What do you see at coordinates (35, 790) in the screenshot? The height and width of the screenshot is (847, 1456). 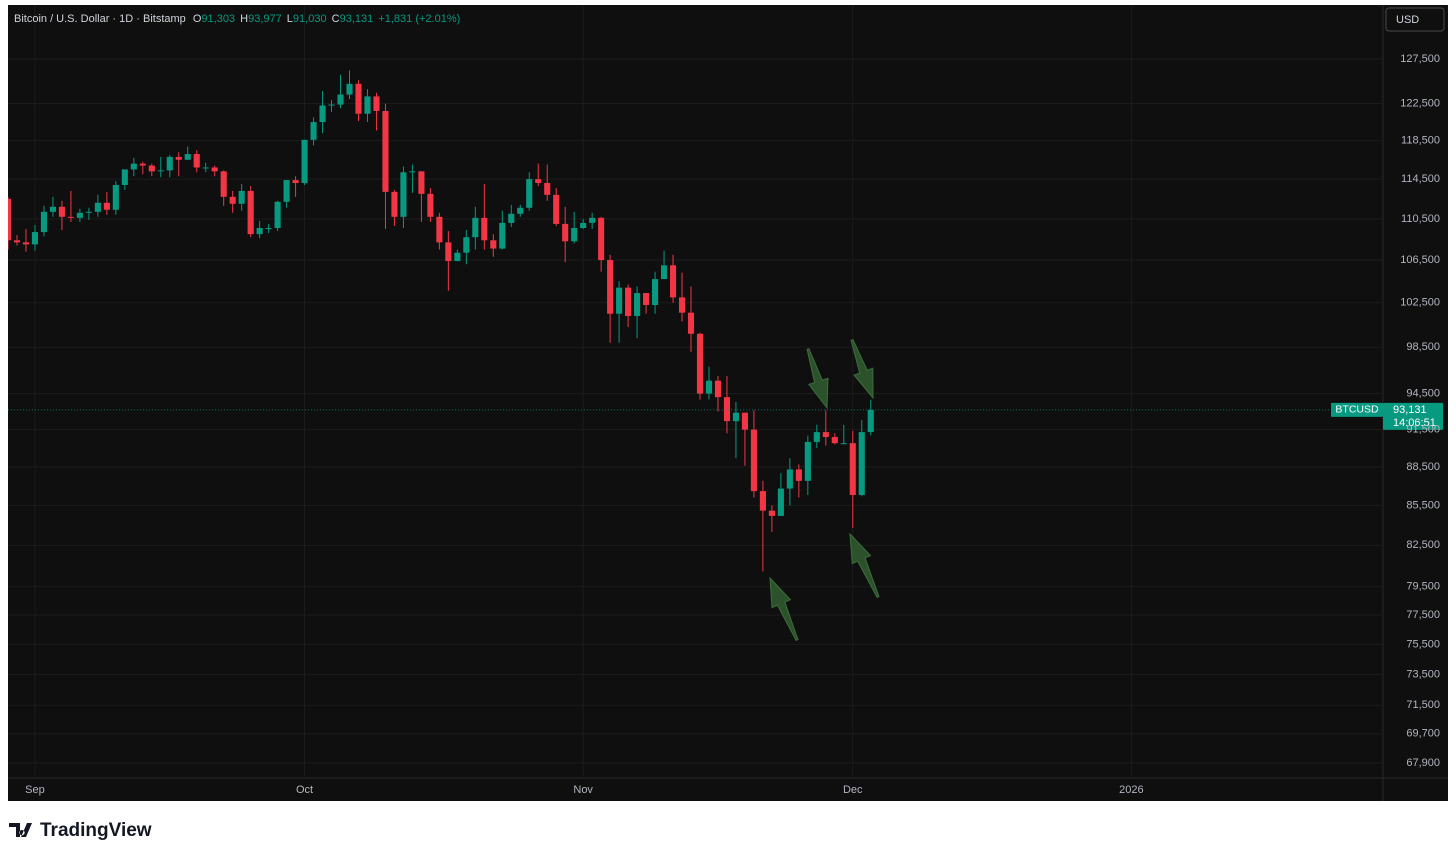 I see `x-tick-label: Sep` at bounding box center [35, 790].